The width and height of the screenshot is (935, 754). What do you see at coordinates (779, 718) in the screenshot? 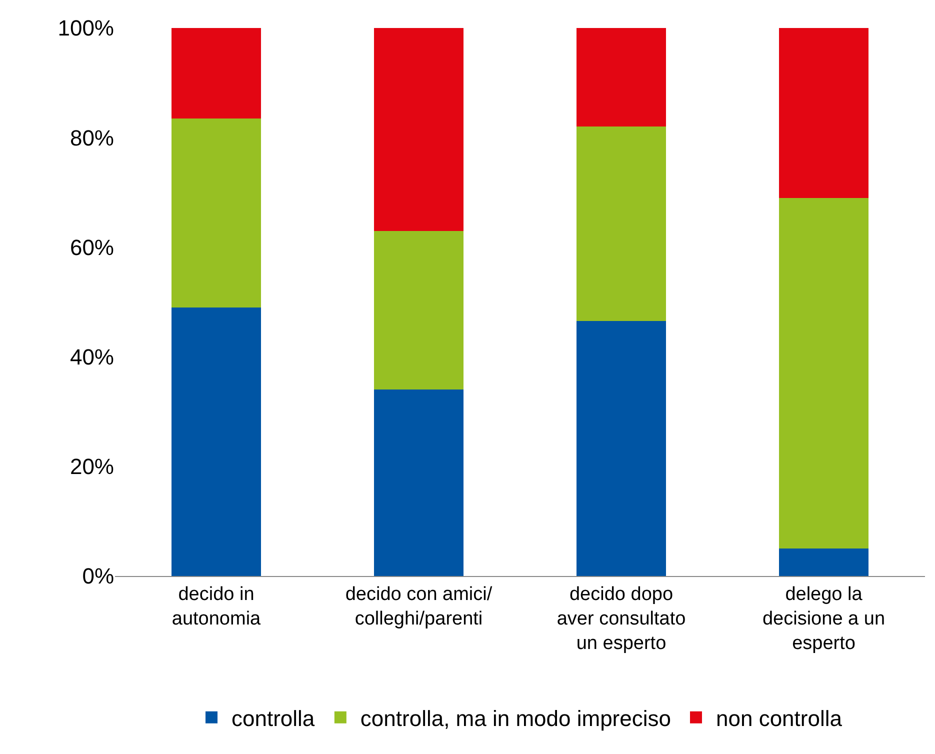
I see `legend-label: non controlla` at bounding box center [779, 718].